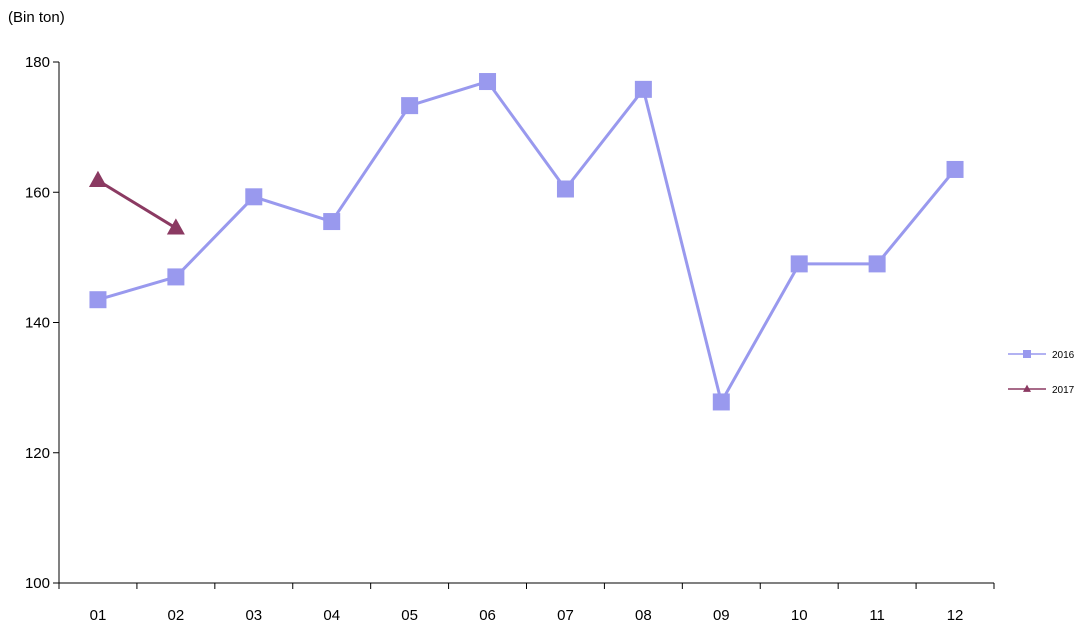 The image size is (1089, 635). Describe the element at coordinates (331, 615) in the screenshot. I see `x-tick-label: 04` at that location.